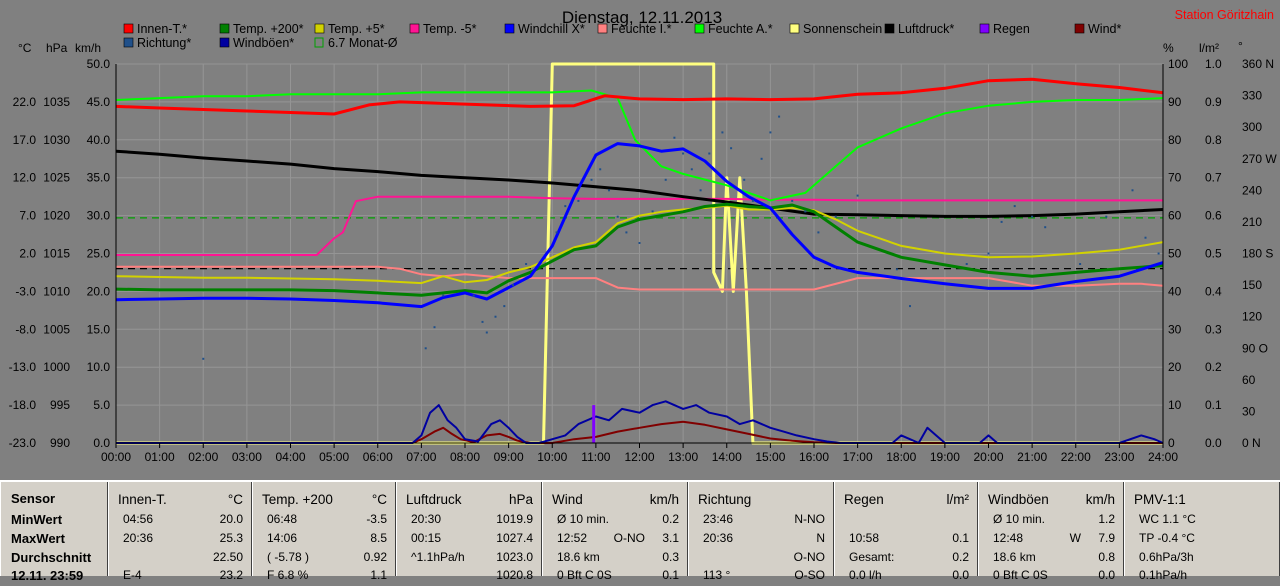  Describe the element at coordinates (25, 102) in the screenshot. I see `y-tick-label-celsius: 22.0` at that location.